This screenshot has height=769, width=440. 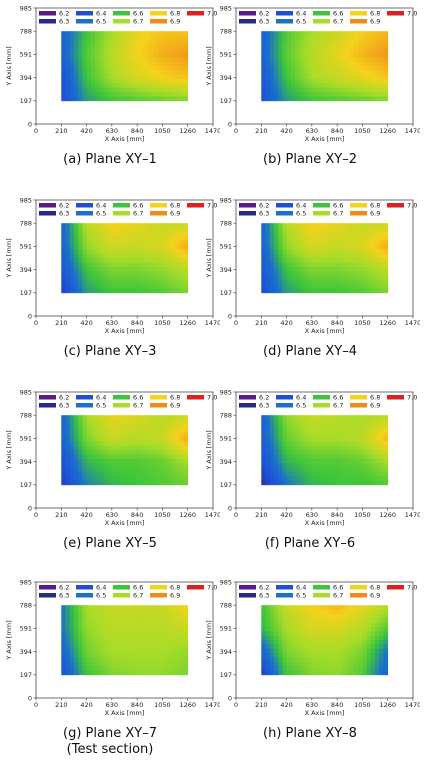 I want to click on y-tick-label: 591, so click(x=26, y=247).